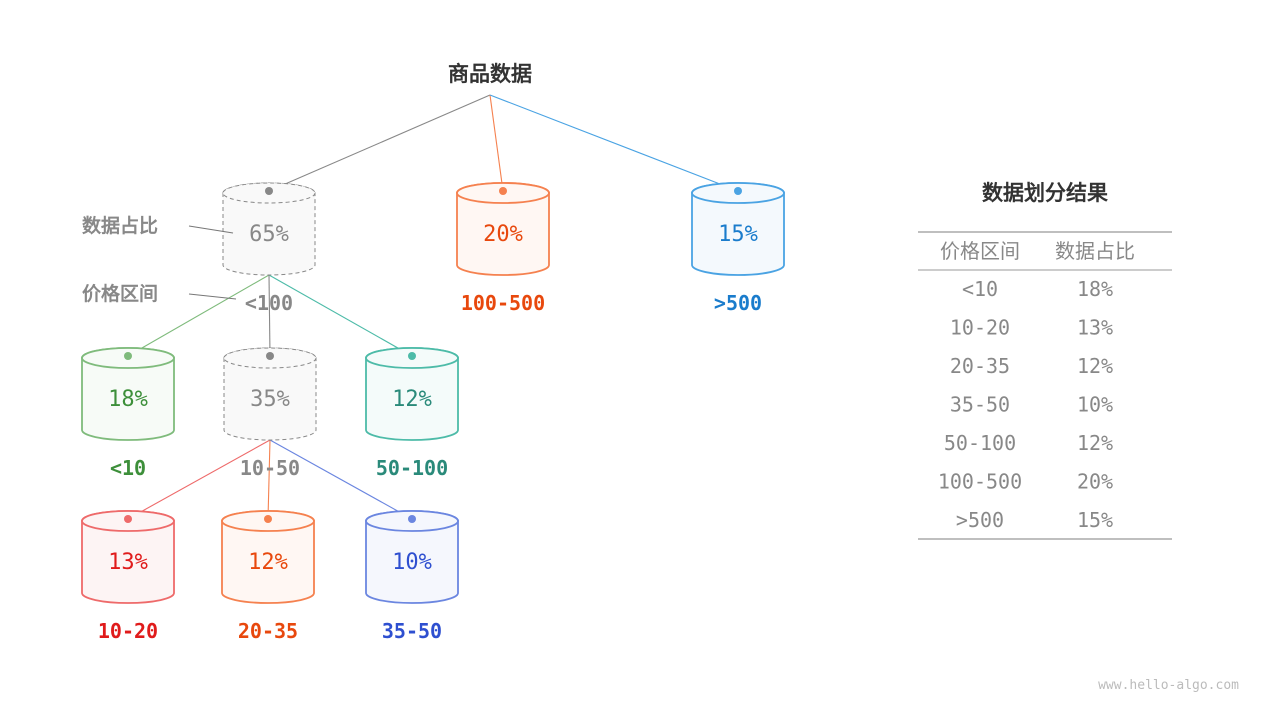  Describe the element at coordinates (980, 443) in the screenshot. I see `table-cell-r4-c0: 50-100` at that location.